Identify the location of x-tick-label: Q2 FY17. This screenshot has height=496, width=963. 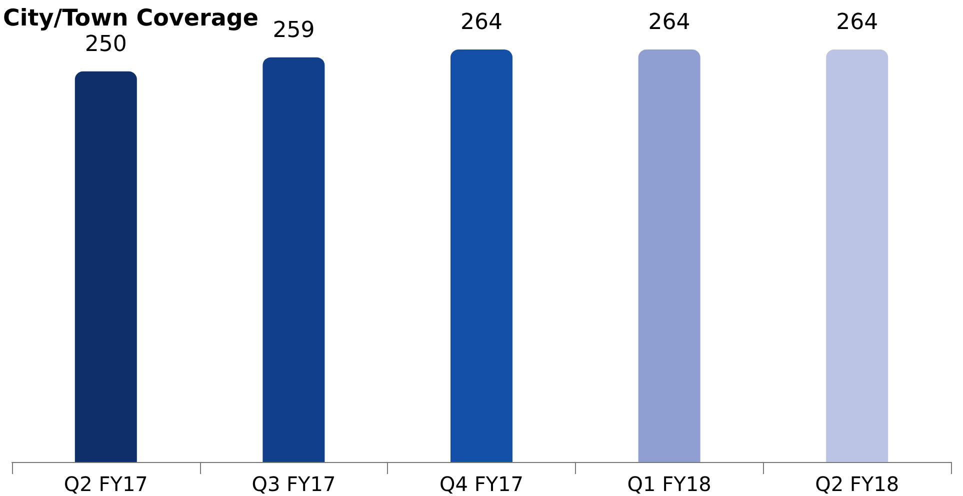
(106, 484).